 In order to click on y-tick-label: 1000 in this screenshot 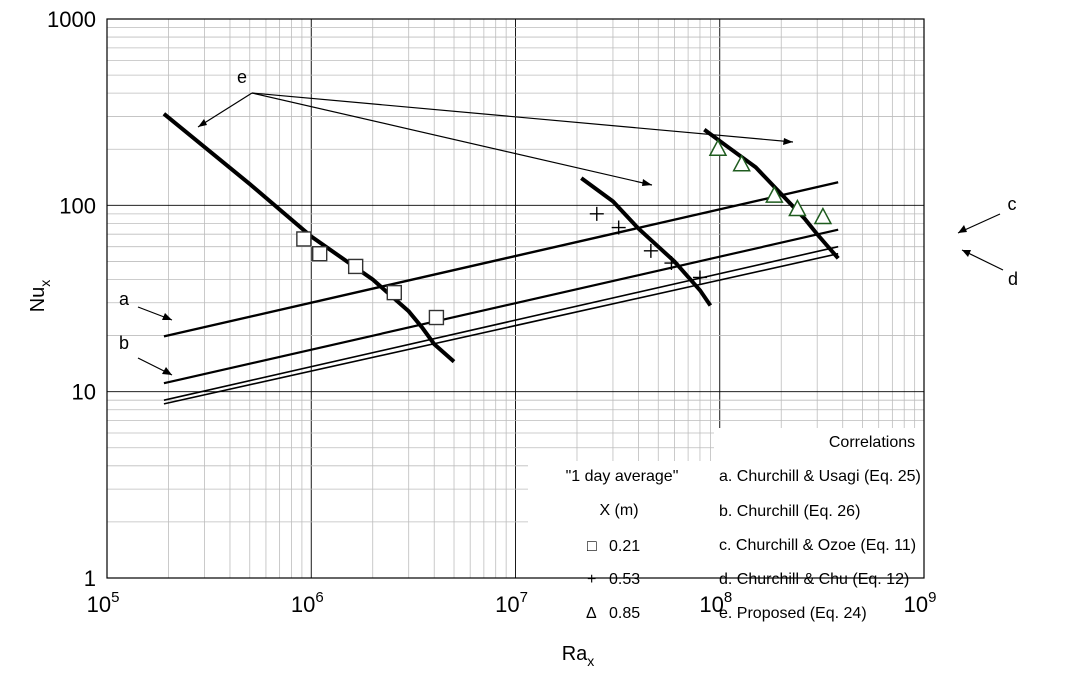, I will do `click(71, 19)`.